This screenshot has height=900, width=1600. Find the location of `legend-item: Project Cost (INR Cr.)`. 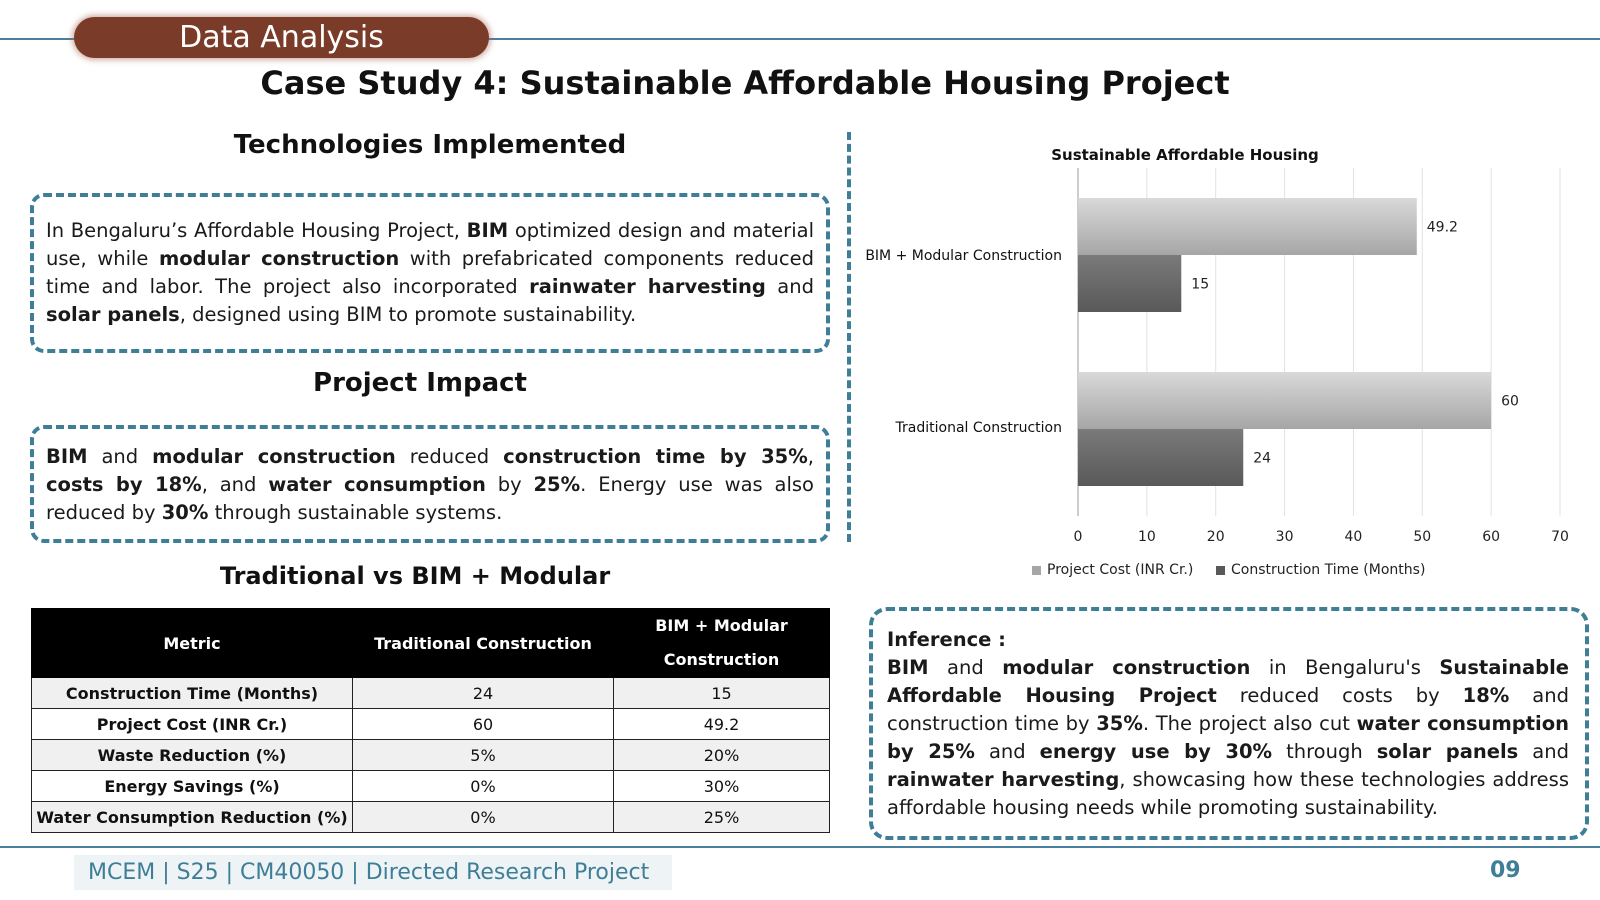

legend-item: Project Cost (INR Cr.) is located at coordinates (1112, 570).